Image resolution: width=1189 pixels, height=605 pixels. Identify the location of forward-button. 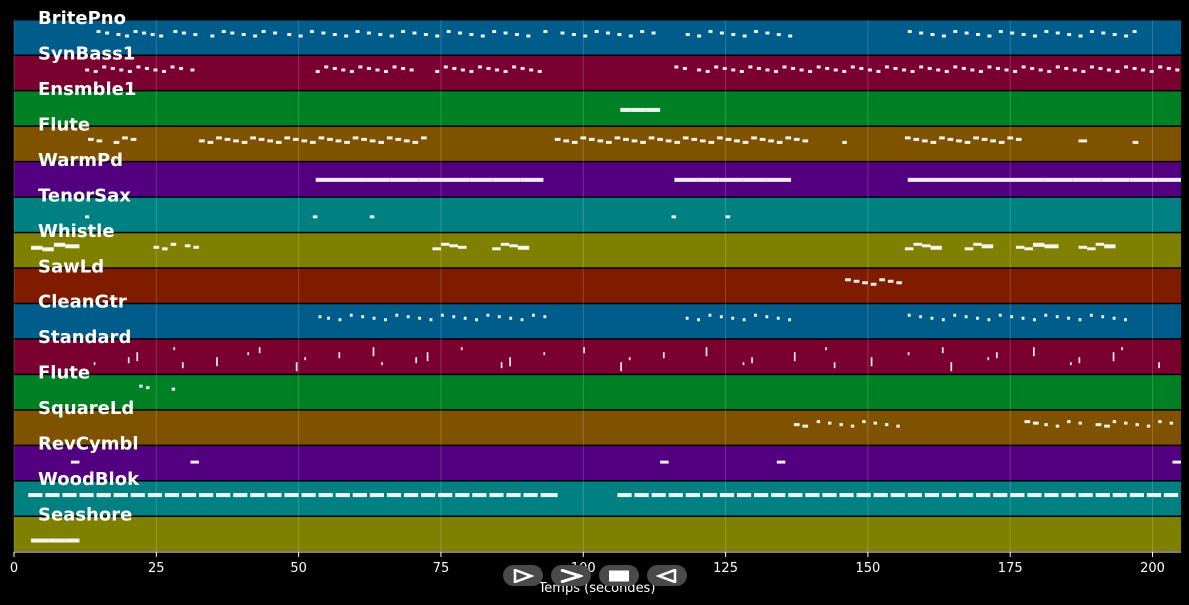
(571, 575).